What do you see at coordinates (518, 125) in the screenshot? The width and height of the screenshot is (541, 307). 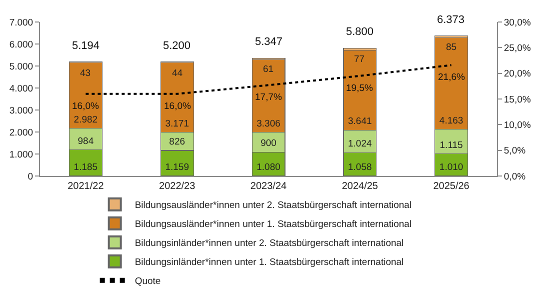 I see `y2-tick-label: 10,0%` at bounding box center [518, 125].